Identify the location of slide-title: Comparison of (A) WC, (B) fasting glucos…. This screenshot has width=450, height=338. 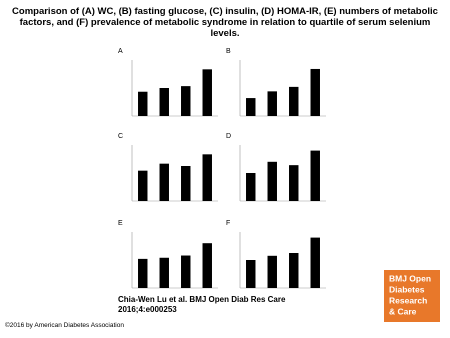
(225, 22).